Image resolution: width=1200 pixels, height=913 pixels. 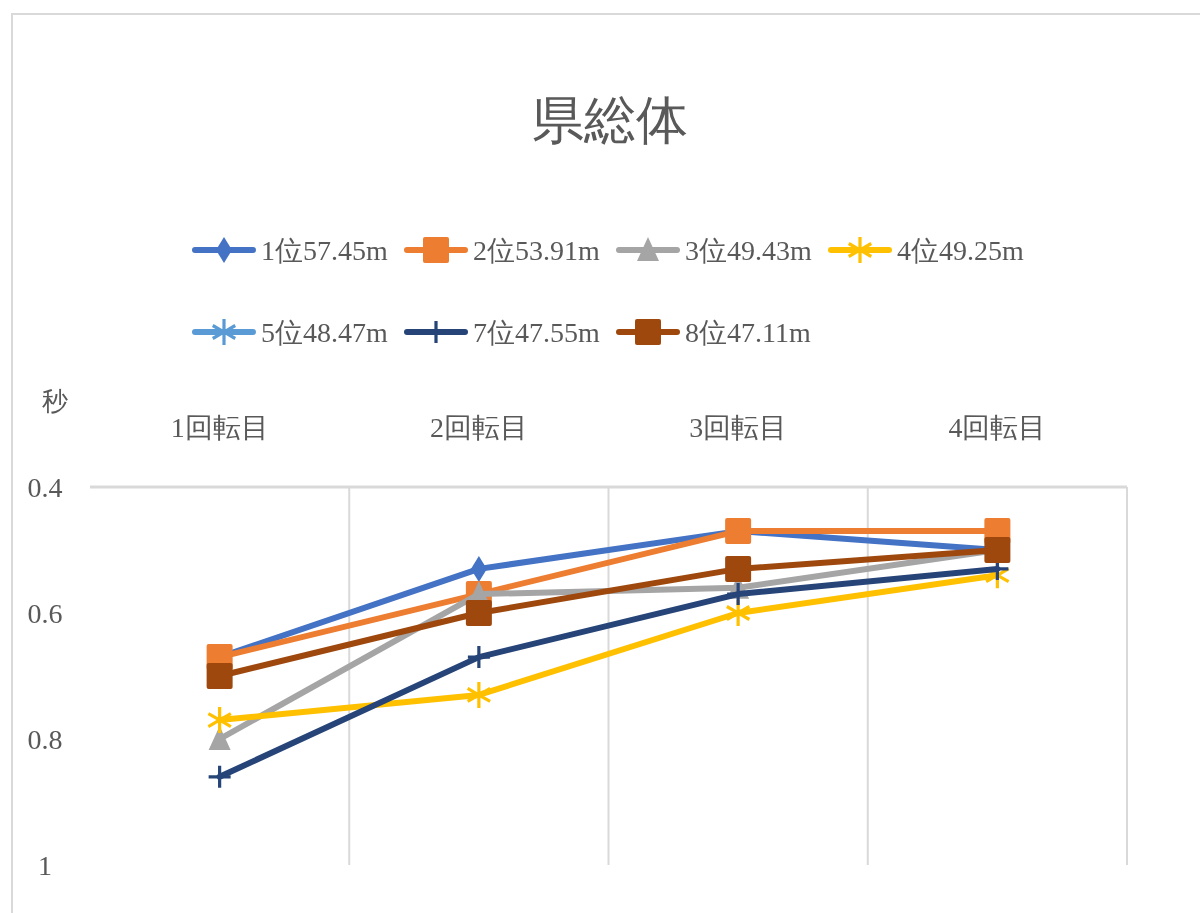 I want to click on legend-label: 7位47.55m, so click(x=536, y=332).